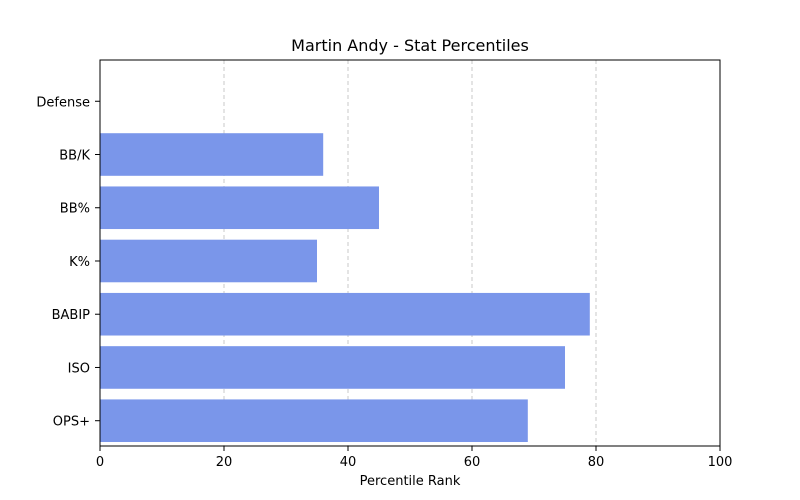  Describe the element at coordinates (345, 314) in the screenshot. I see `bar-babip` at that location.